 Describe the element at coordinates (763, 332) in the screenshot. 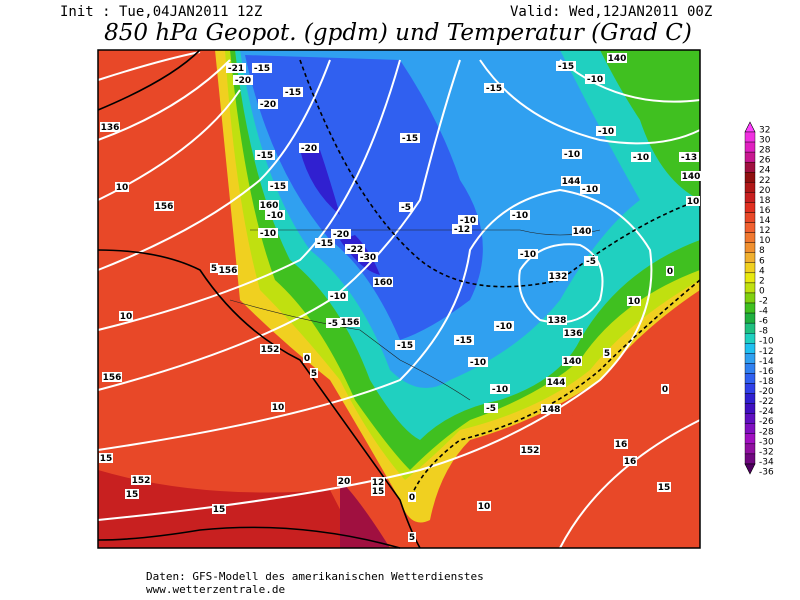

I see `colorbar-label: -8` at that location.